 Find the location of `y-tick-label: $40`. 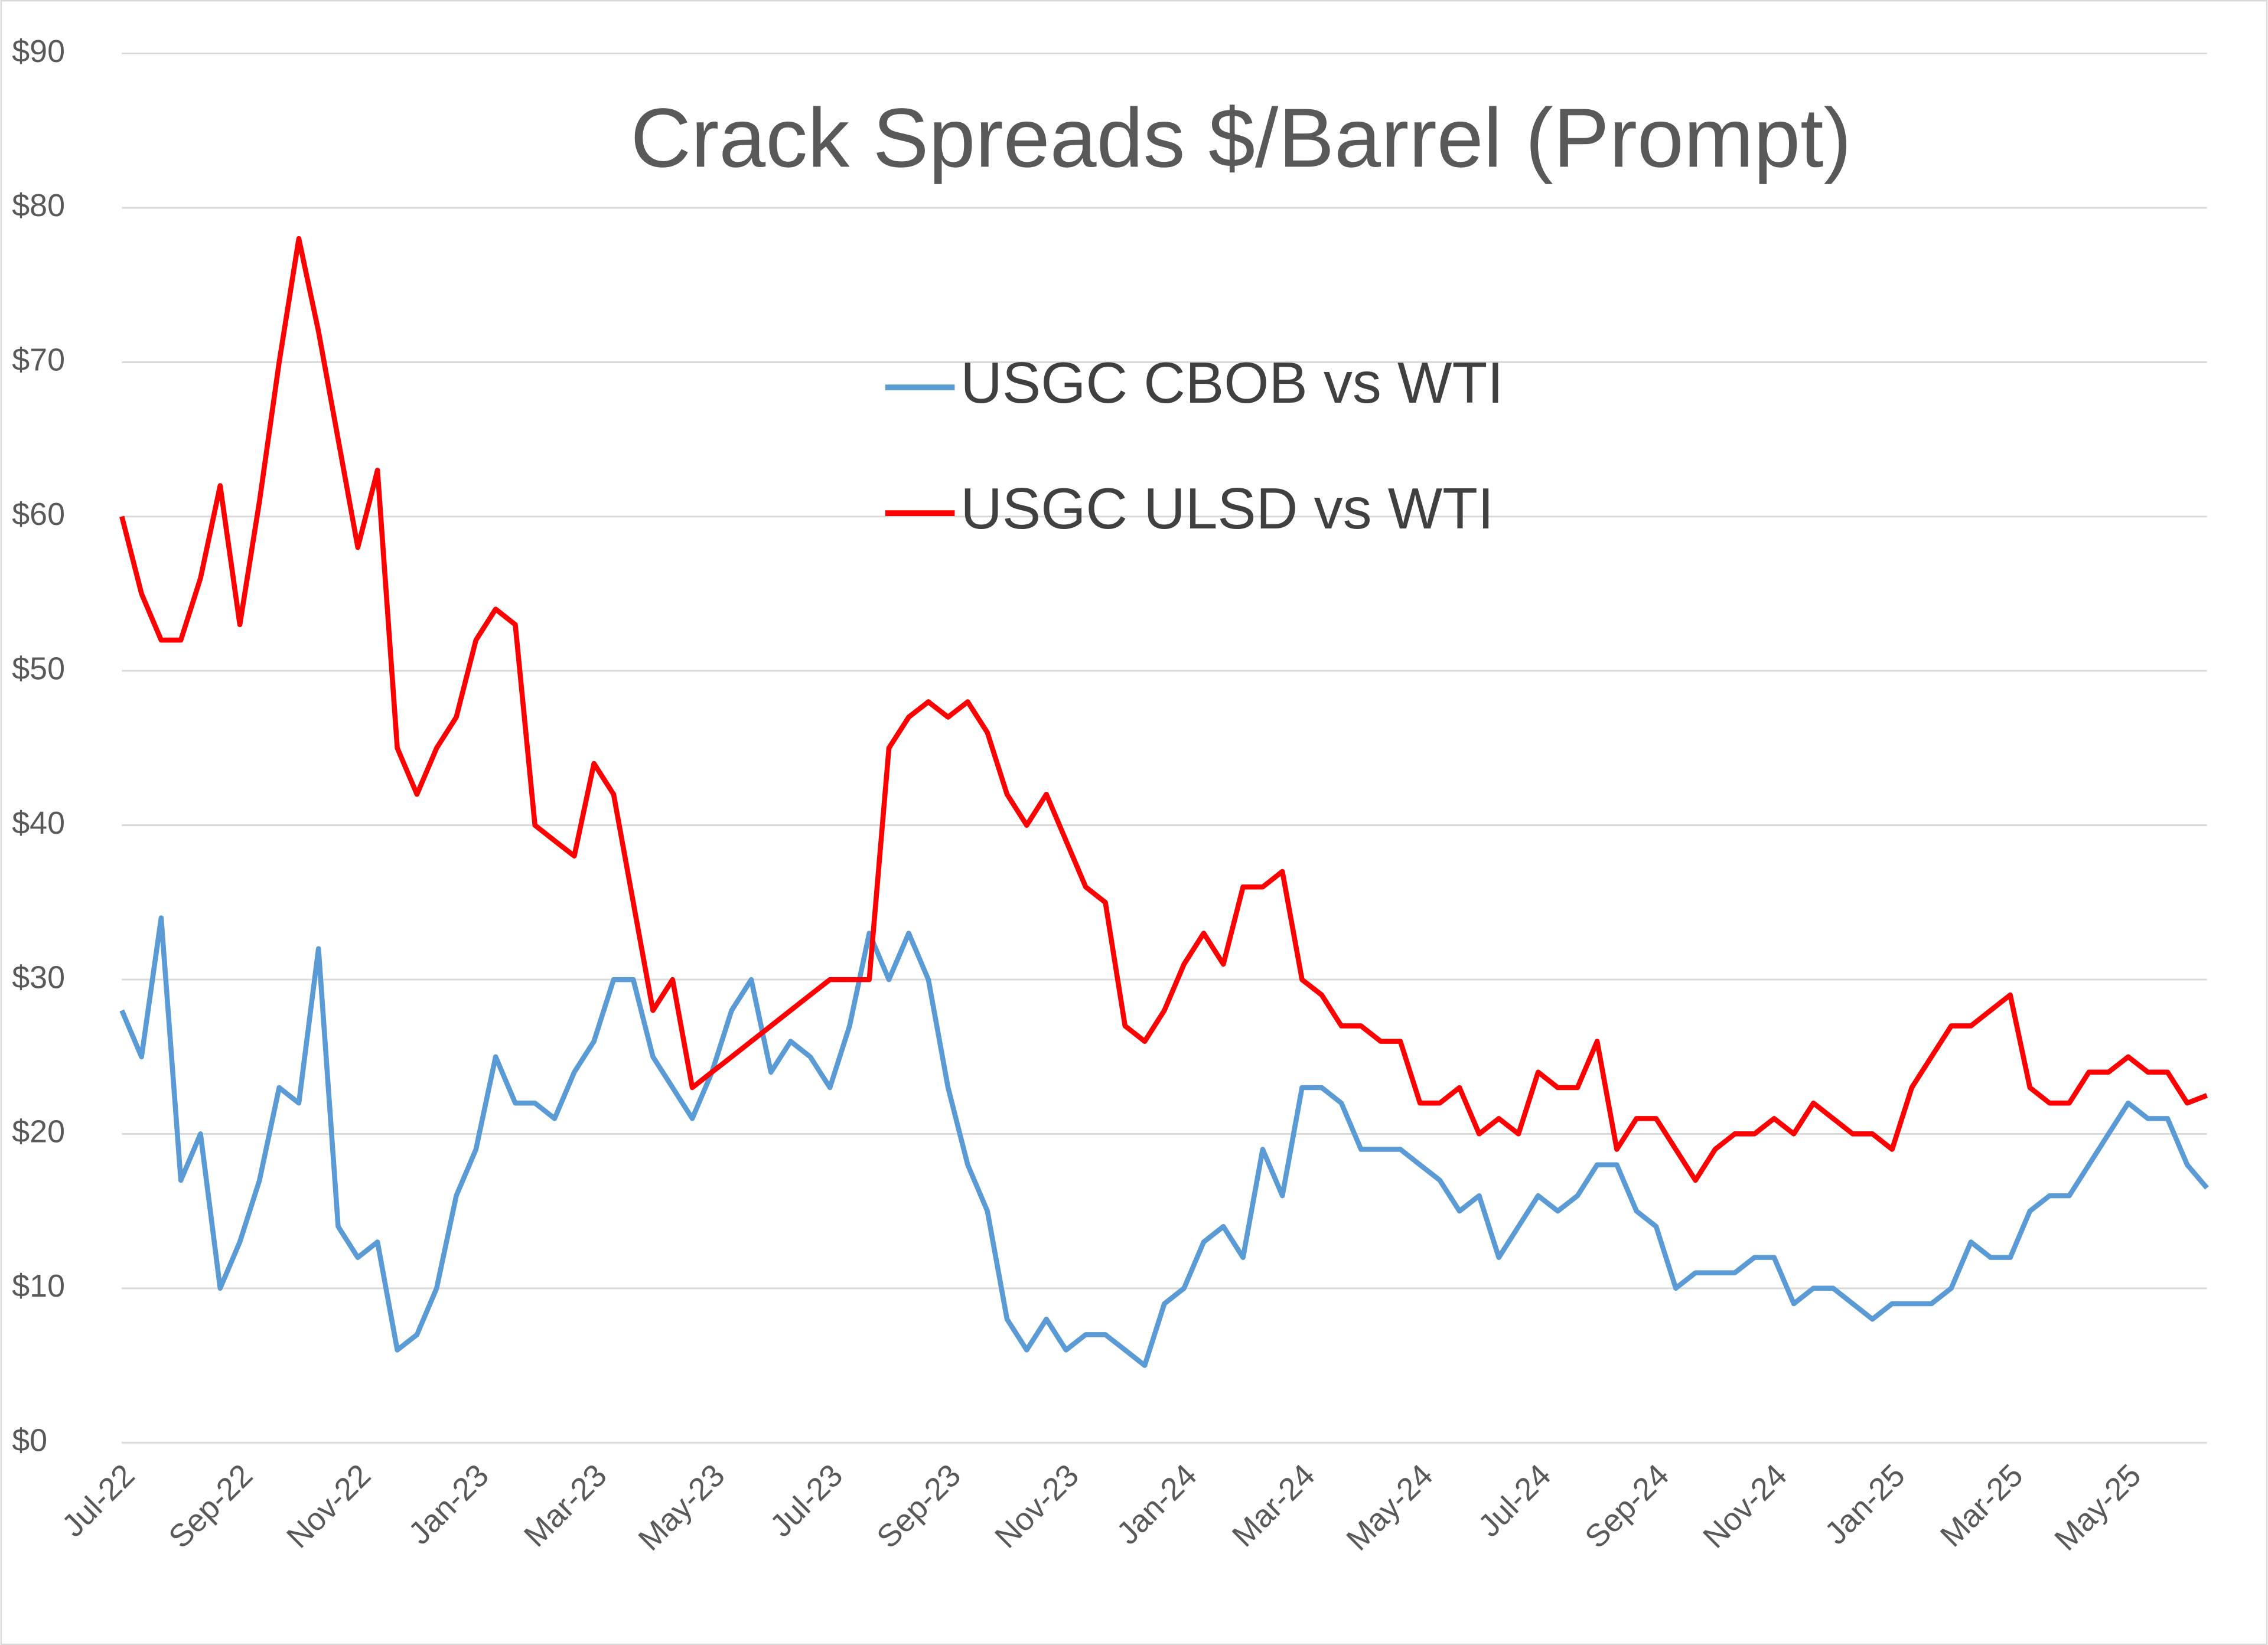

y-tick-label: $40 is located at coordinates (38, 823).